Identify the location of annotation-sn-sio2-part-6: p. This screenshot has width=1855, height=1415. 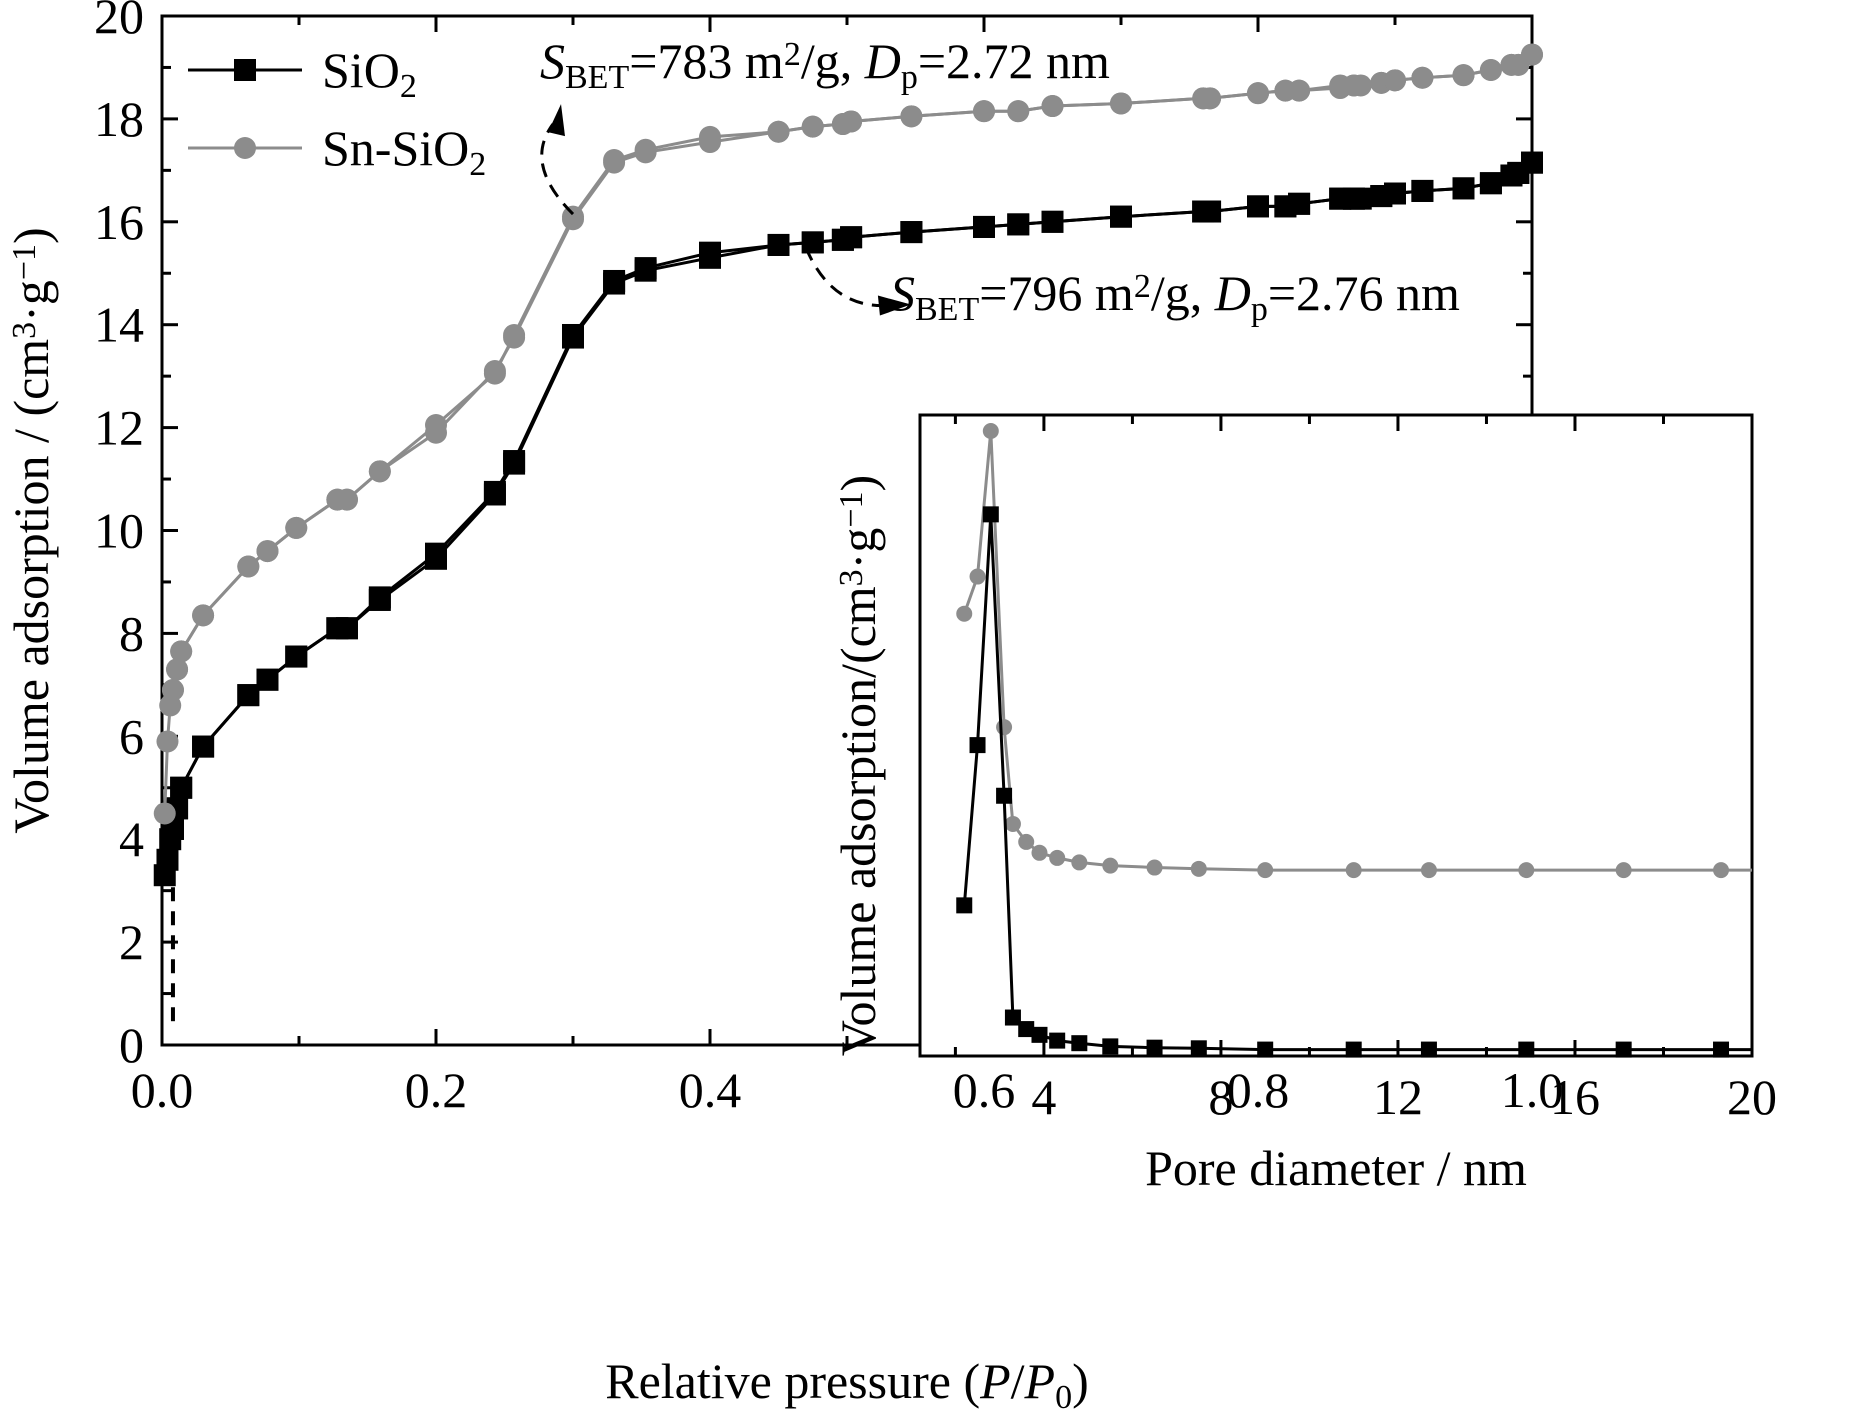
(909, 77).